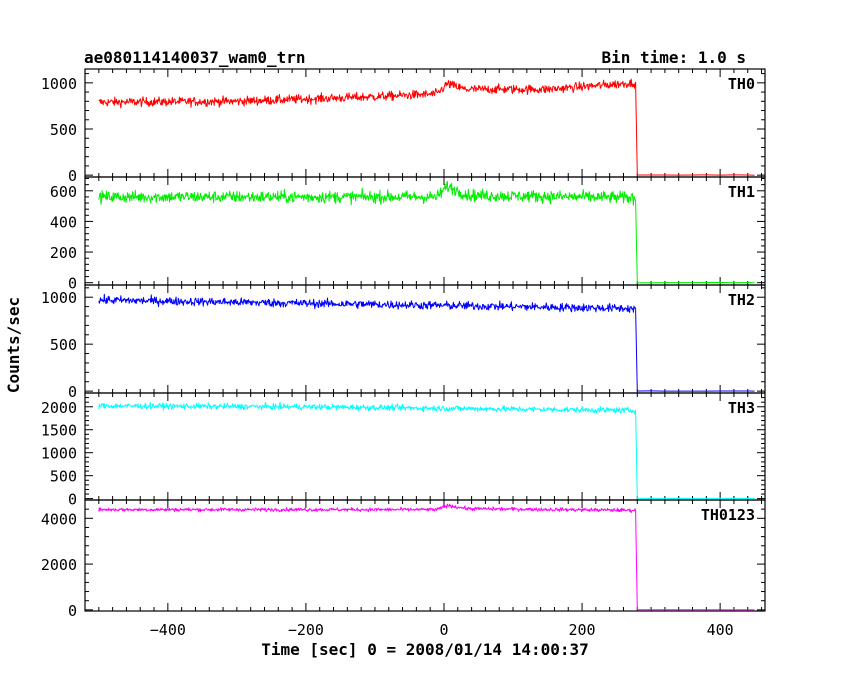 The width and height of the screenshot is (850, 680). What do you see at coordinates (425, 649) in the screenshot?
I see `x-axis-label: Time [sec] 0 = 2008/01/14 14:00:37` at bounding box center [425, 649].